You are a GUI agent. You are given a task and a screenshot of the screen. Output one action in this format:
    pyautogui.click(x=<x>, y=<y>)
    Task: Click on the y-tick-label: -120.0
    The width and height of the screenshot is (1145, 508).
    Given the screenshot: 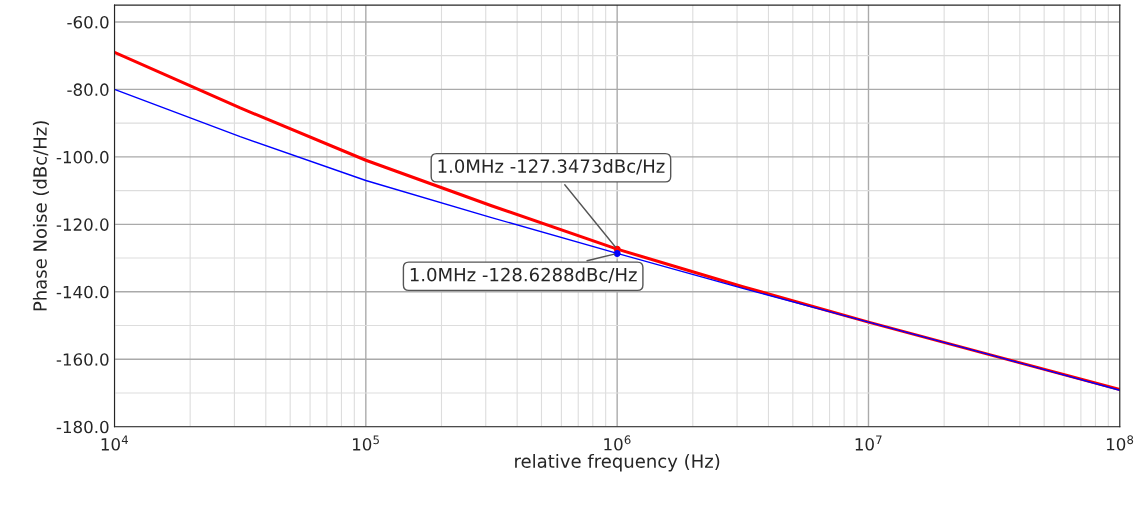 What is the action you would take?
    pyautogui.click(x=82, y=224)
    